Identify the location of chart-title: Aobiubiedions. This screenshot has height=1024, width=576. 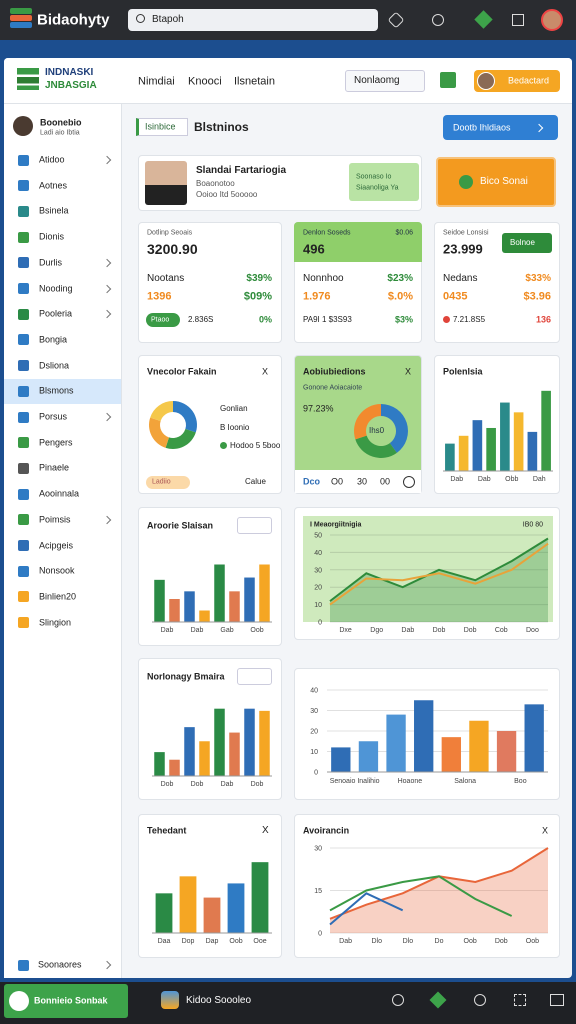
(334, 371).